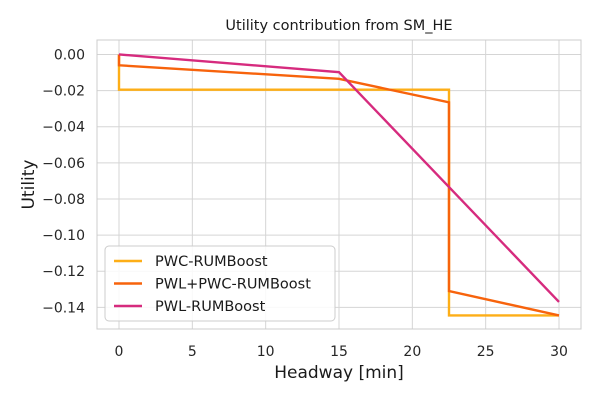  Describe the element at coordinates (486, 352) in the screenshot. I see `x-tick-label: 25` at that location.